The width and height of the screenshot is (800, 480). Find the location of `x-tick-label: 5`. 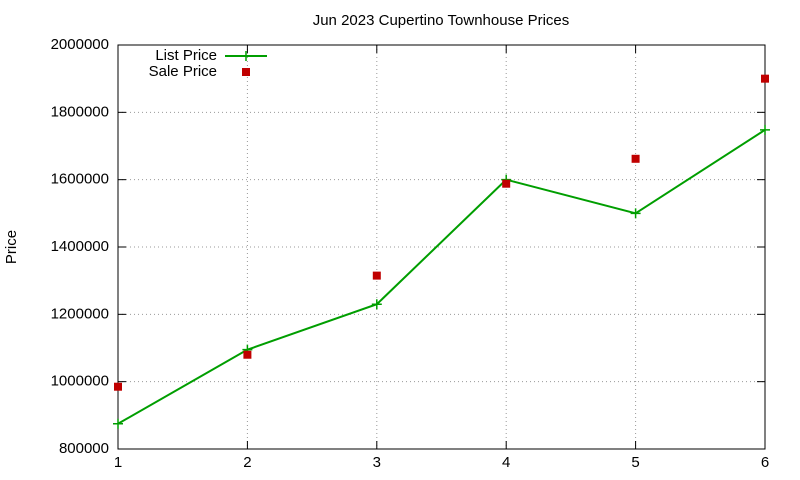

x-tick-label: 5 is located at coordinates (635, 462).